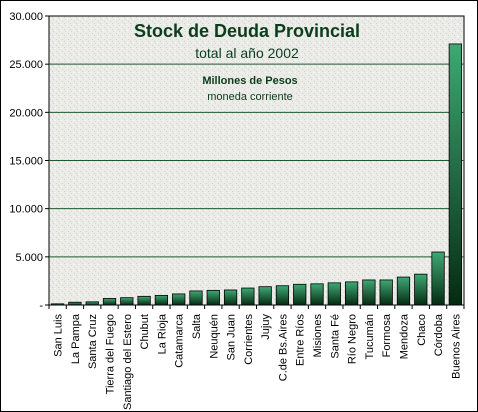  Describe the element at coordinates (456, 346) in the screenshot. I see `x-tick-label: Buenos Aires` at that location.